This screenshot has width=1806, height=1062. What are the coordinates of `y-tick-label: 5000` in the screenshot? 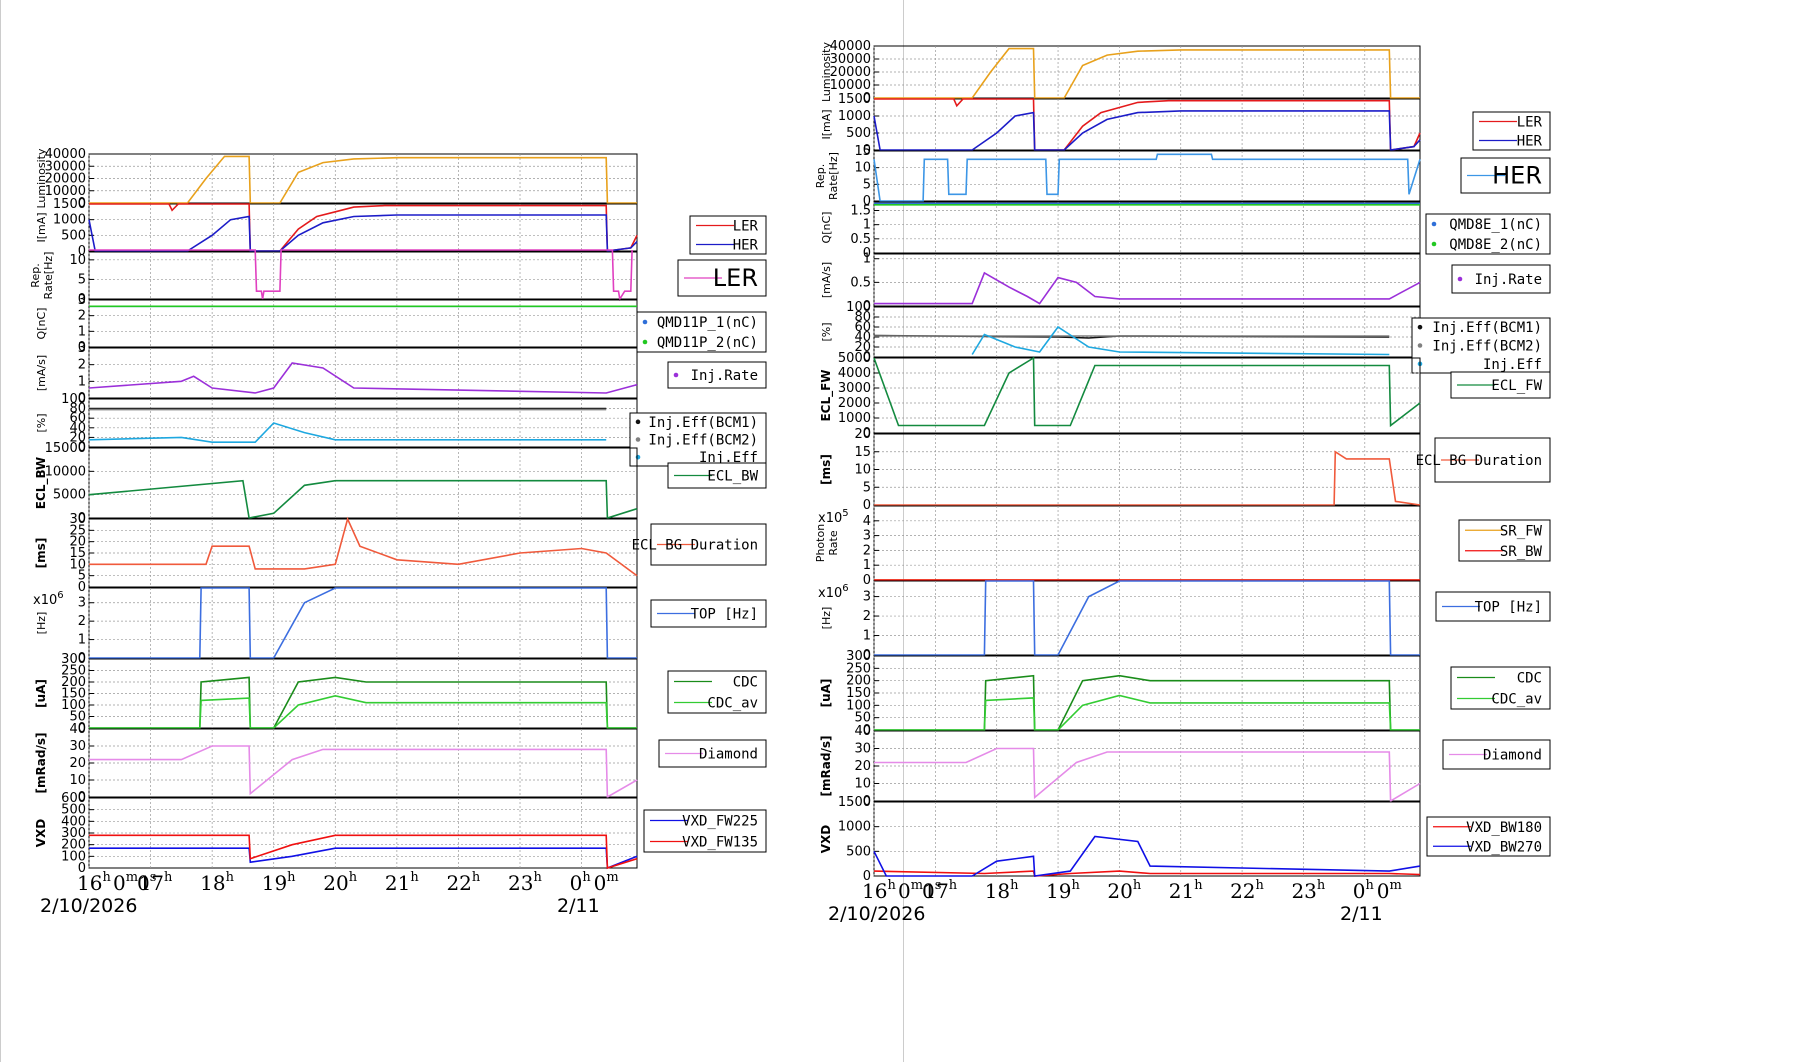 It's located at (854, 358).